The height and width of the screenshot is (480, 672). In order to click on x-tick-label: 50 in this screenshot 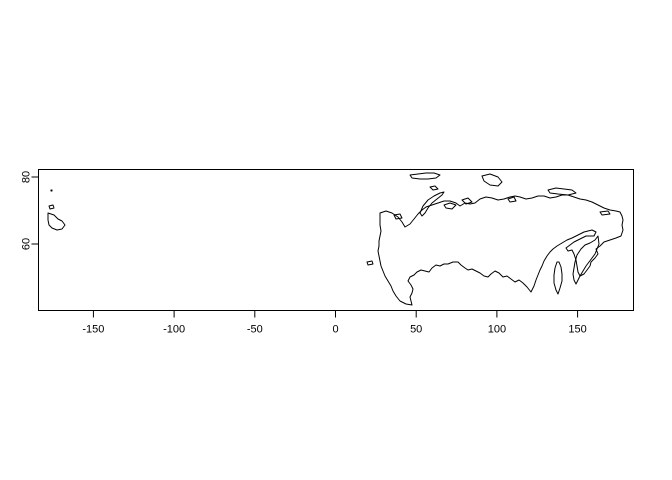, I will do `click(416, 330)`.